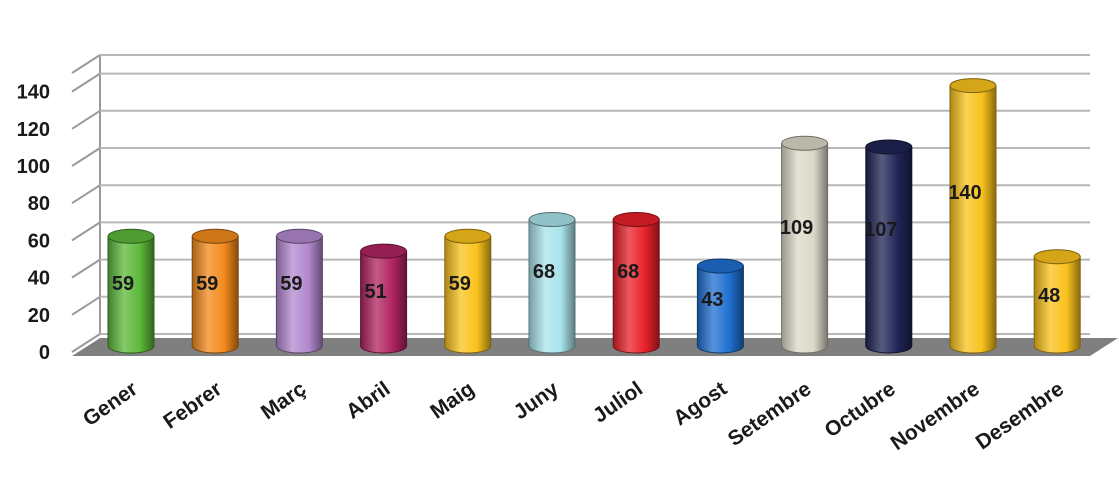 This screenshot has width=1119, height=484. I want to click on data-label: 51, so click(375, 292).